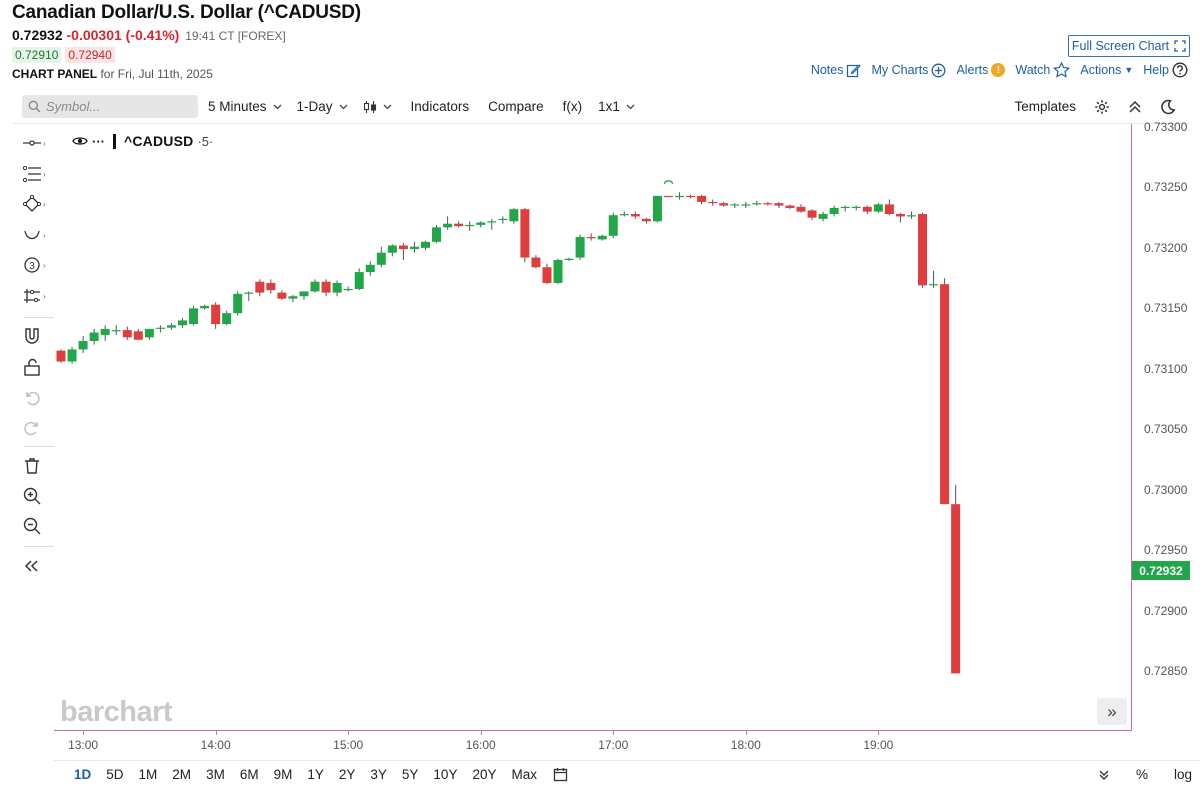 The image size is (1200, 798). Describe the element at coordinates (378, 774) in the screenshot. I see `range-button-3y: 3Y` at that location.